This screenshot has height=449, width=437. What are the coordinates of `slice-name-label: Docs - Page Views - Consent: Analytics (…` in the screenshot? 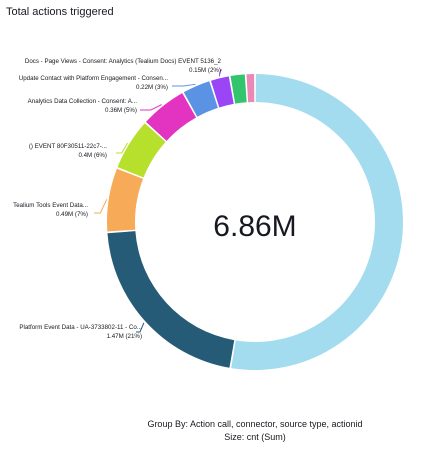 It's located at (123, 61).